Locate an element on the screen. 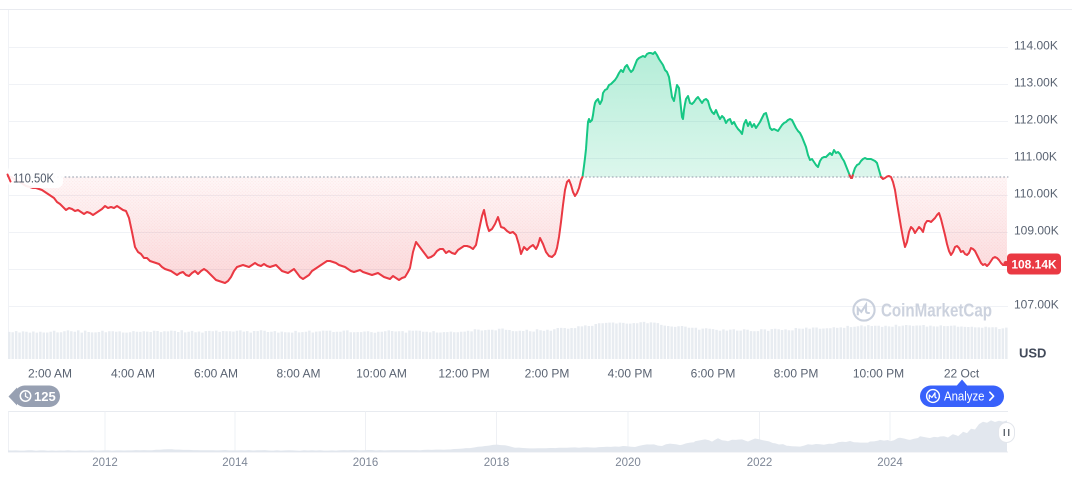  svg-text: 2022 is located at coordinates (760, 463).